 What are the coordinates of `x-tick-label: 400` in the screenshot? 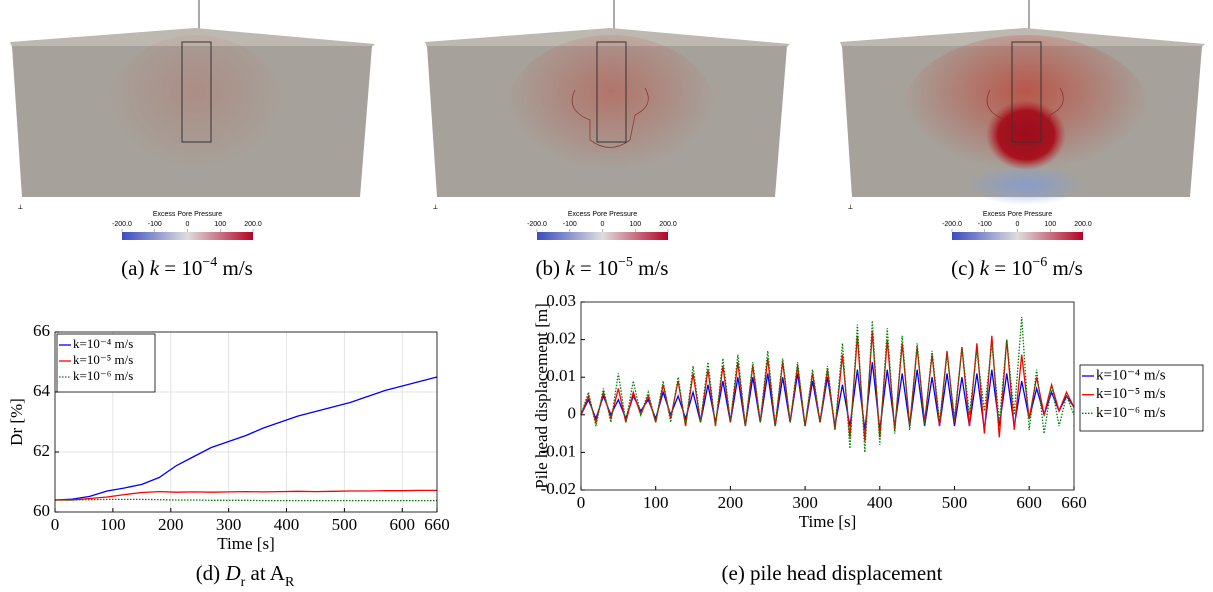 It's located at (880, 502).